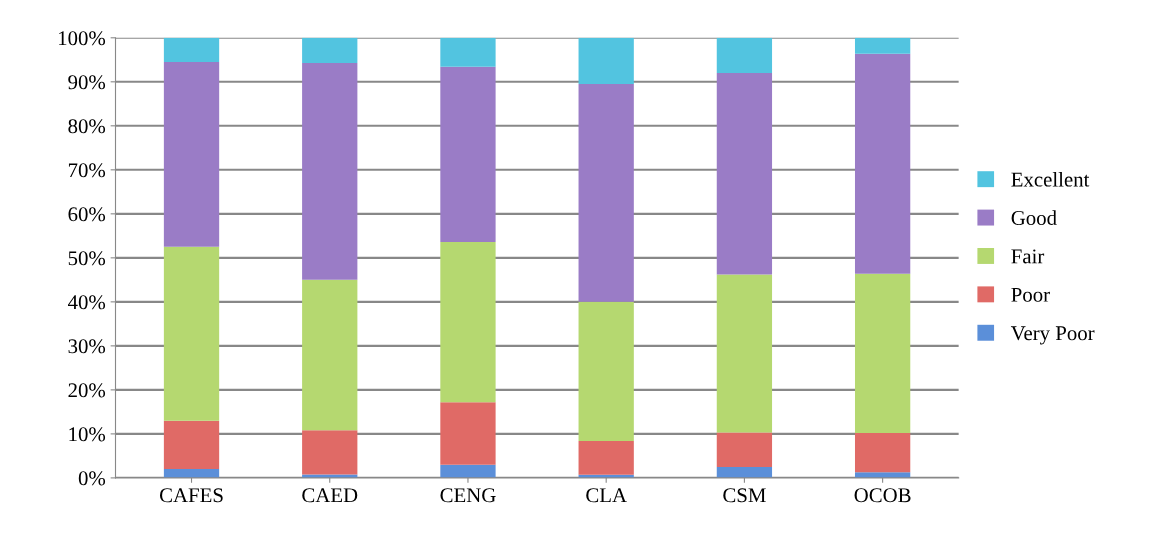 The height and width of the screenshot is (540, 1155). Describe the element at coordinates (87, 390) in the screenshot. I see `y-tick-label: 20%` at that location.